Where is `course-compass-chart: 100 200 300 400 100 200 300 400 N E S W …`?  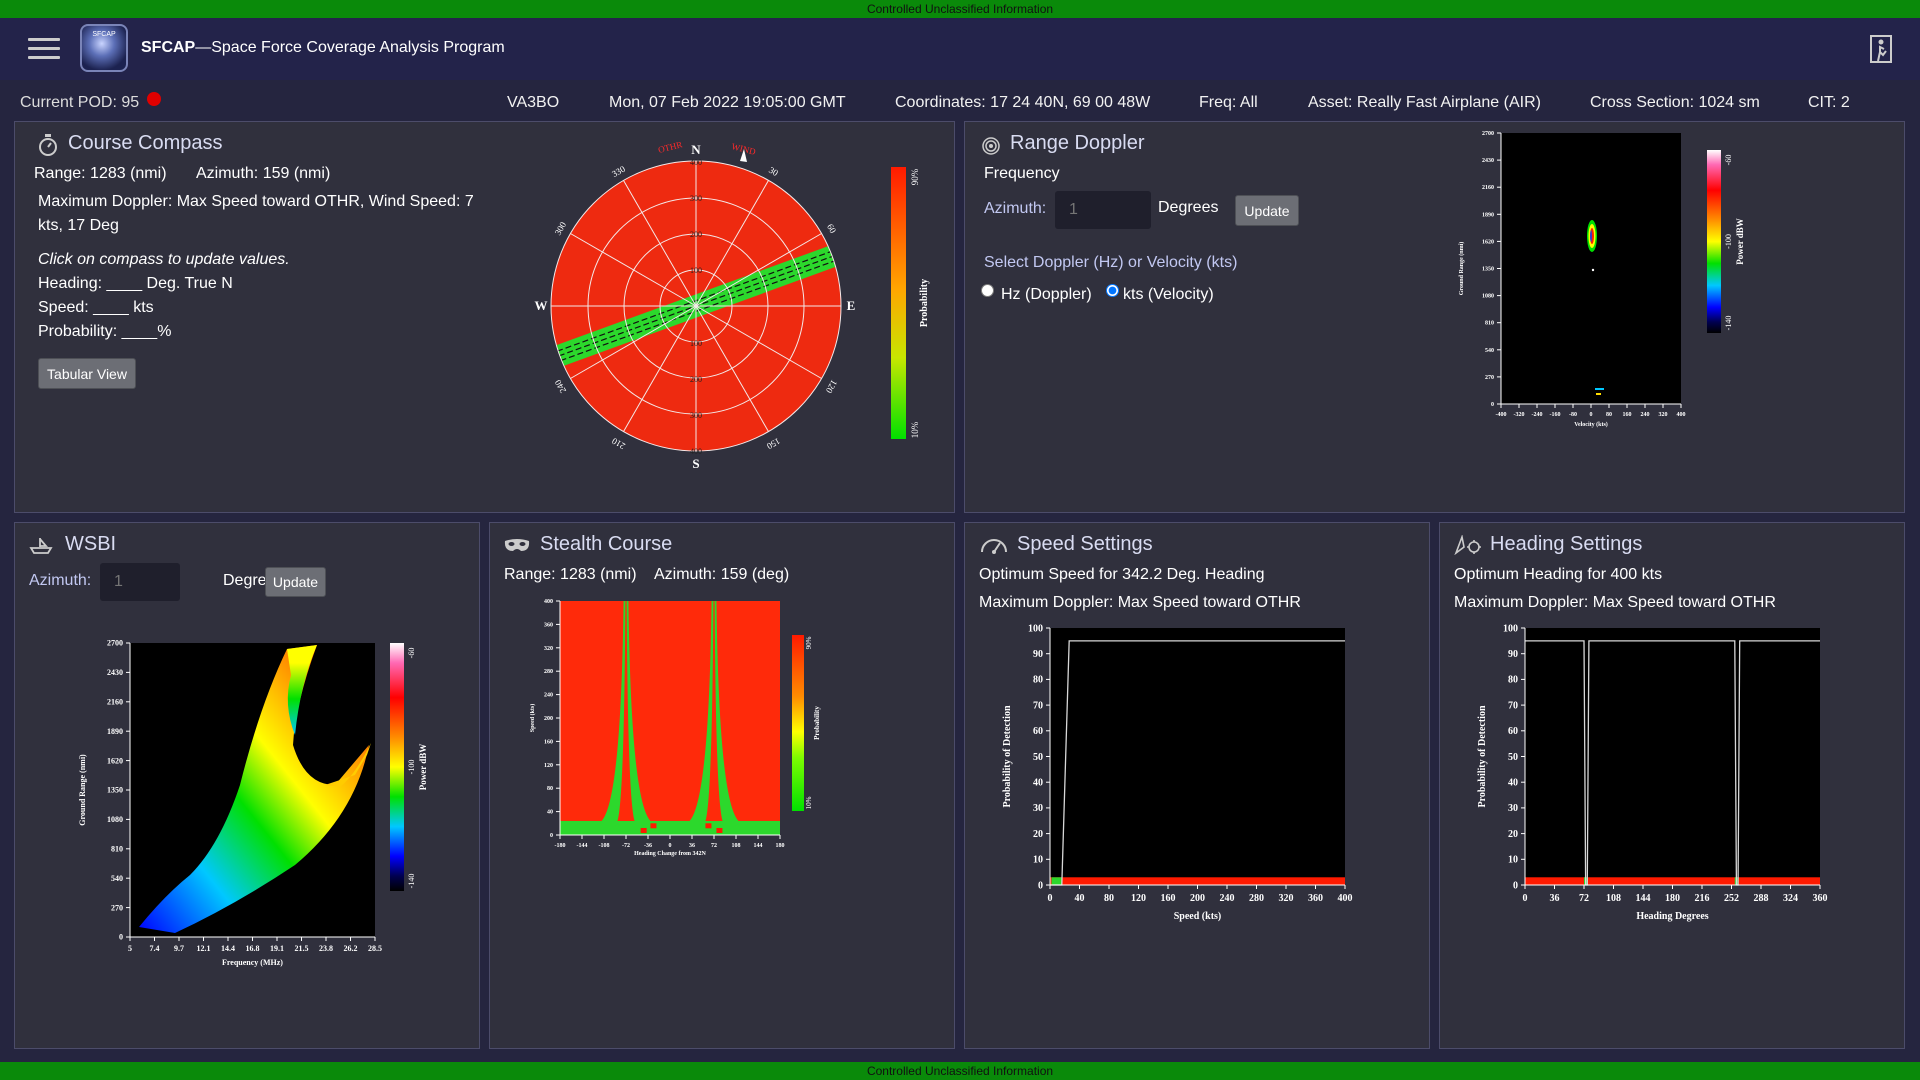 course-compass-chart: 100 200 300 400 100 200 300 400 N E S W … is located at coordinates (731, 317).